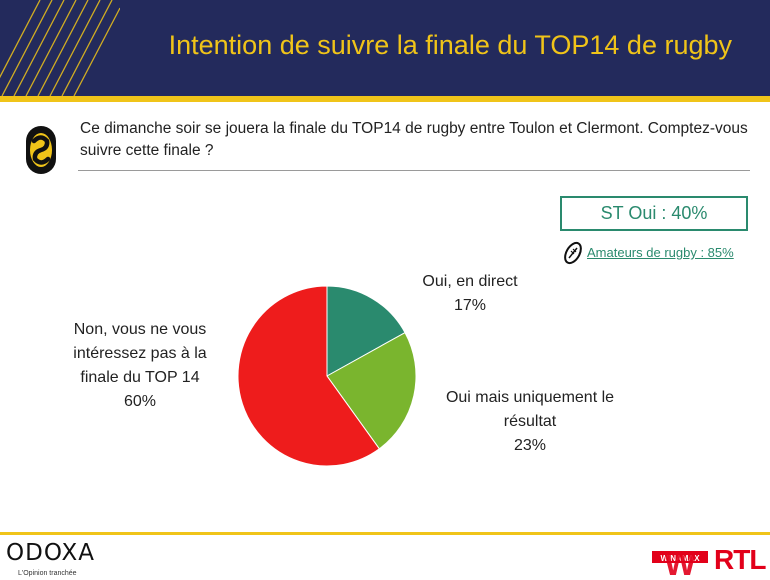  Describe the element at coordinates (41, 150) in the screenshot. I see `odoxa-coin-icon` at that location.